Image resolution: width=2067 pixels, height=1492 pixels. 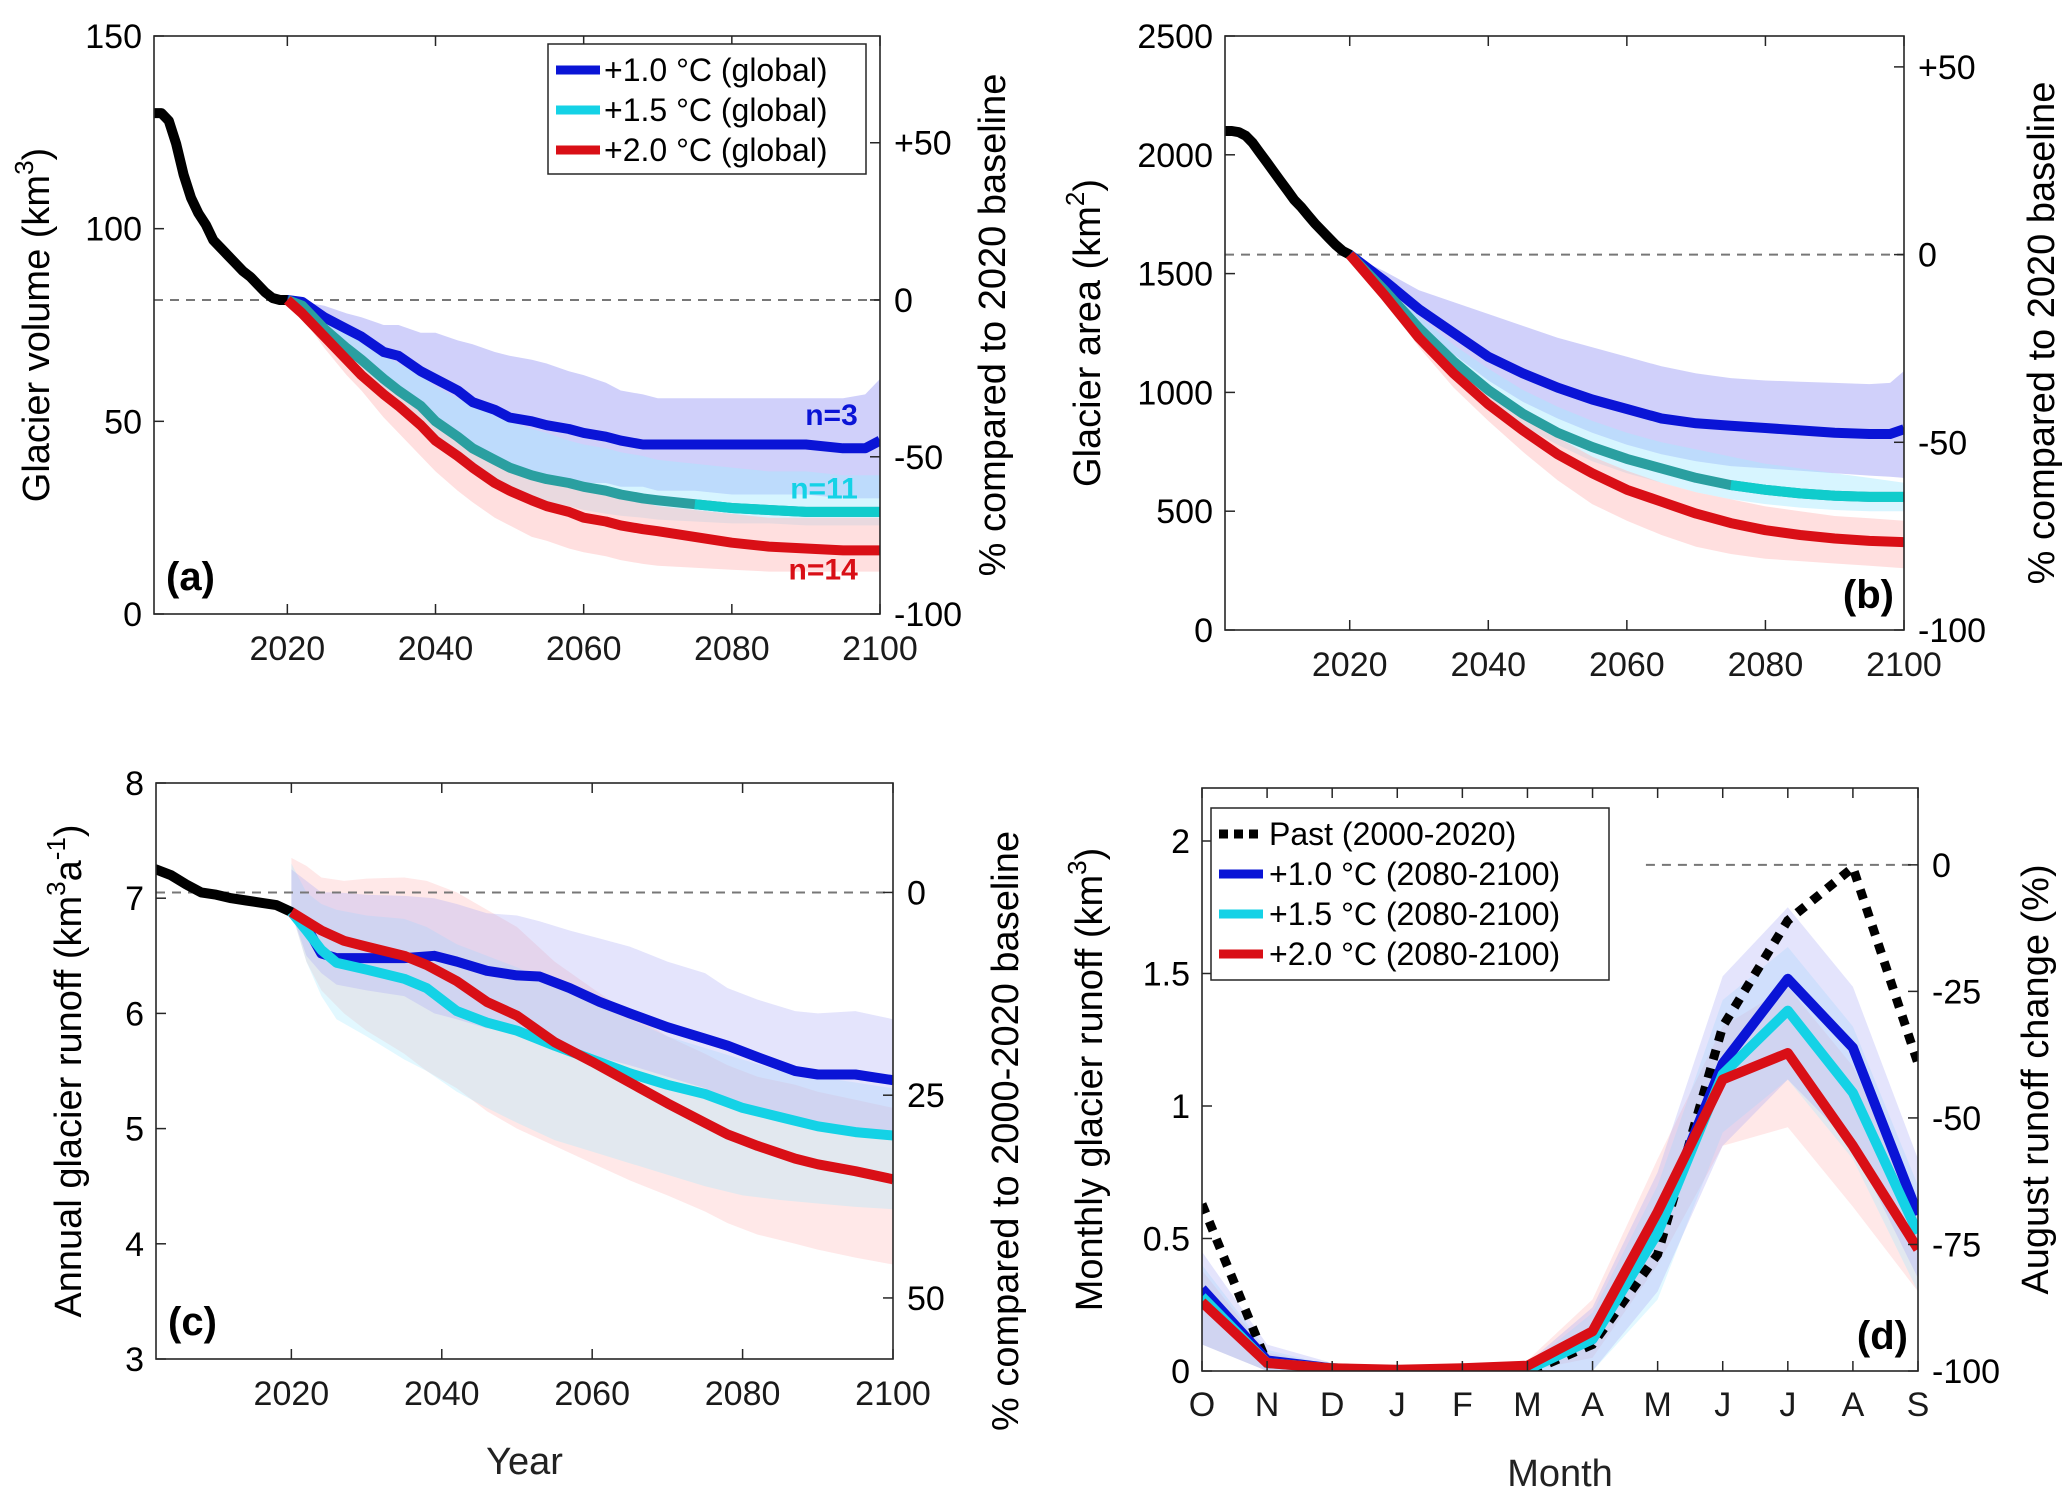 What do you see at coordinates (192, 1322) in the screenshot?
I see `panel-label: (c)` at bounding box center [192, 1322].